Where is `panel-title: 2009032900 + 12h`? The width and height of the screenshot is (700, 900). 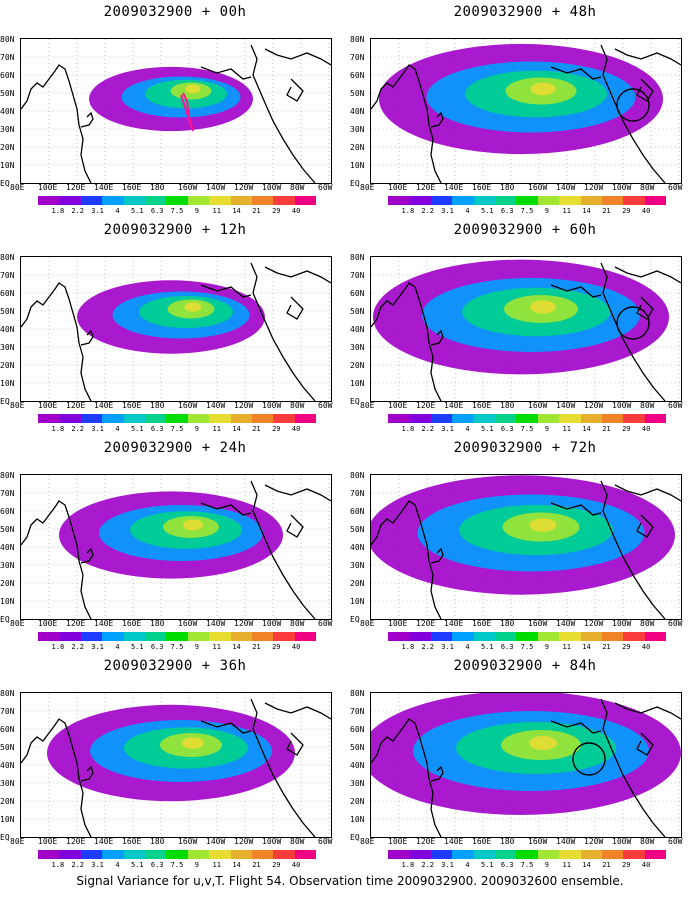 panel-title: 2009032900 + 12h is located at coordinates (175, 230).